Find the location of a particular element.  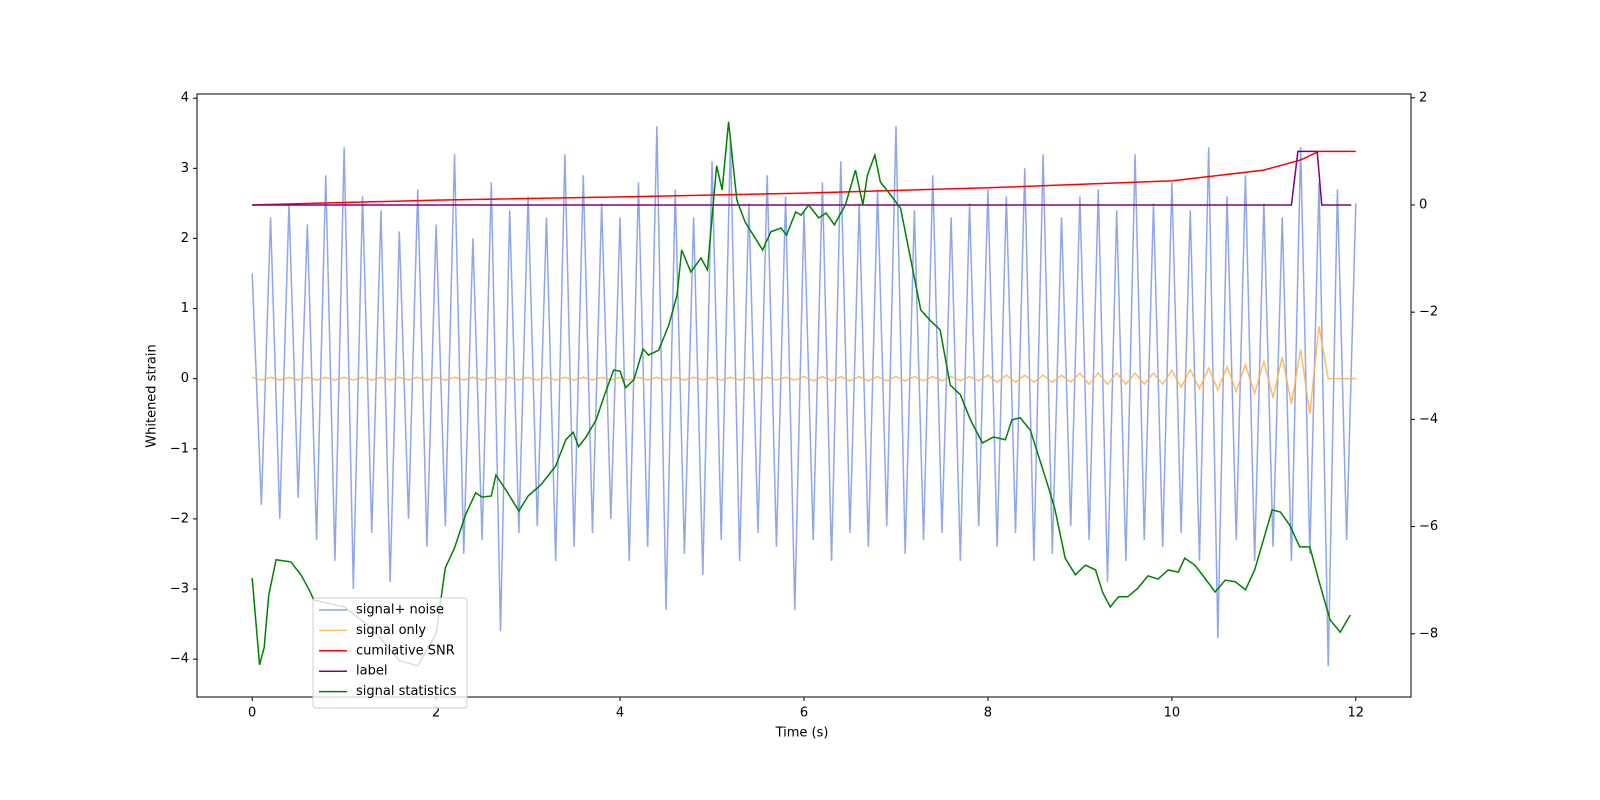

y-axis-label: Whitened strain is located at coordinates (152, 395).